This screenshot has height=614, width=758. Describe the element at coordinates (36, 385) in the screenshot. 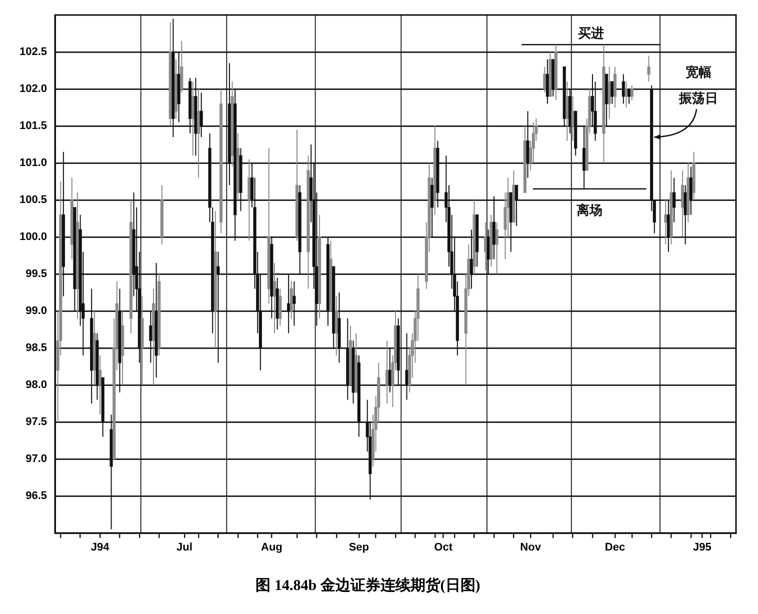

I see `y-tick-label: 98.0` at that location.